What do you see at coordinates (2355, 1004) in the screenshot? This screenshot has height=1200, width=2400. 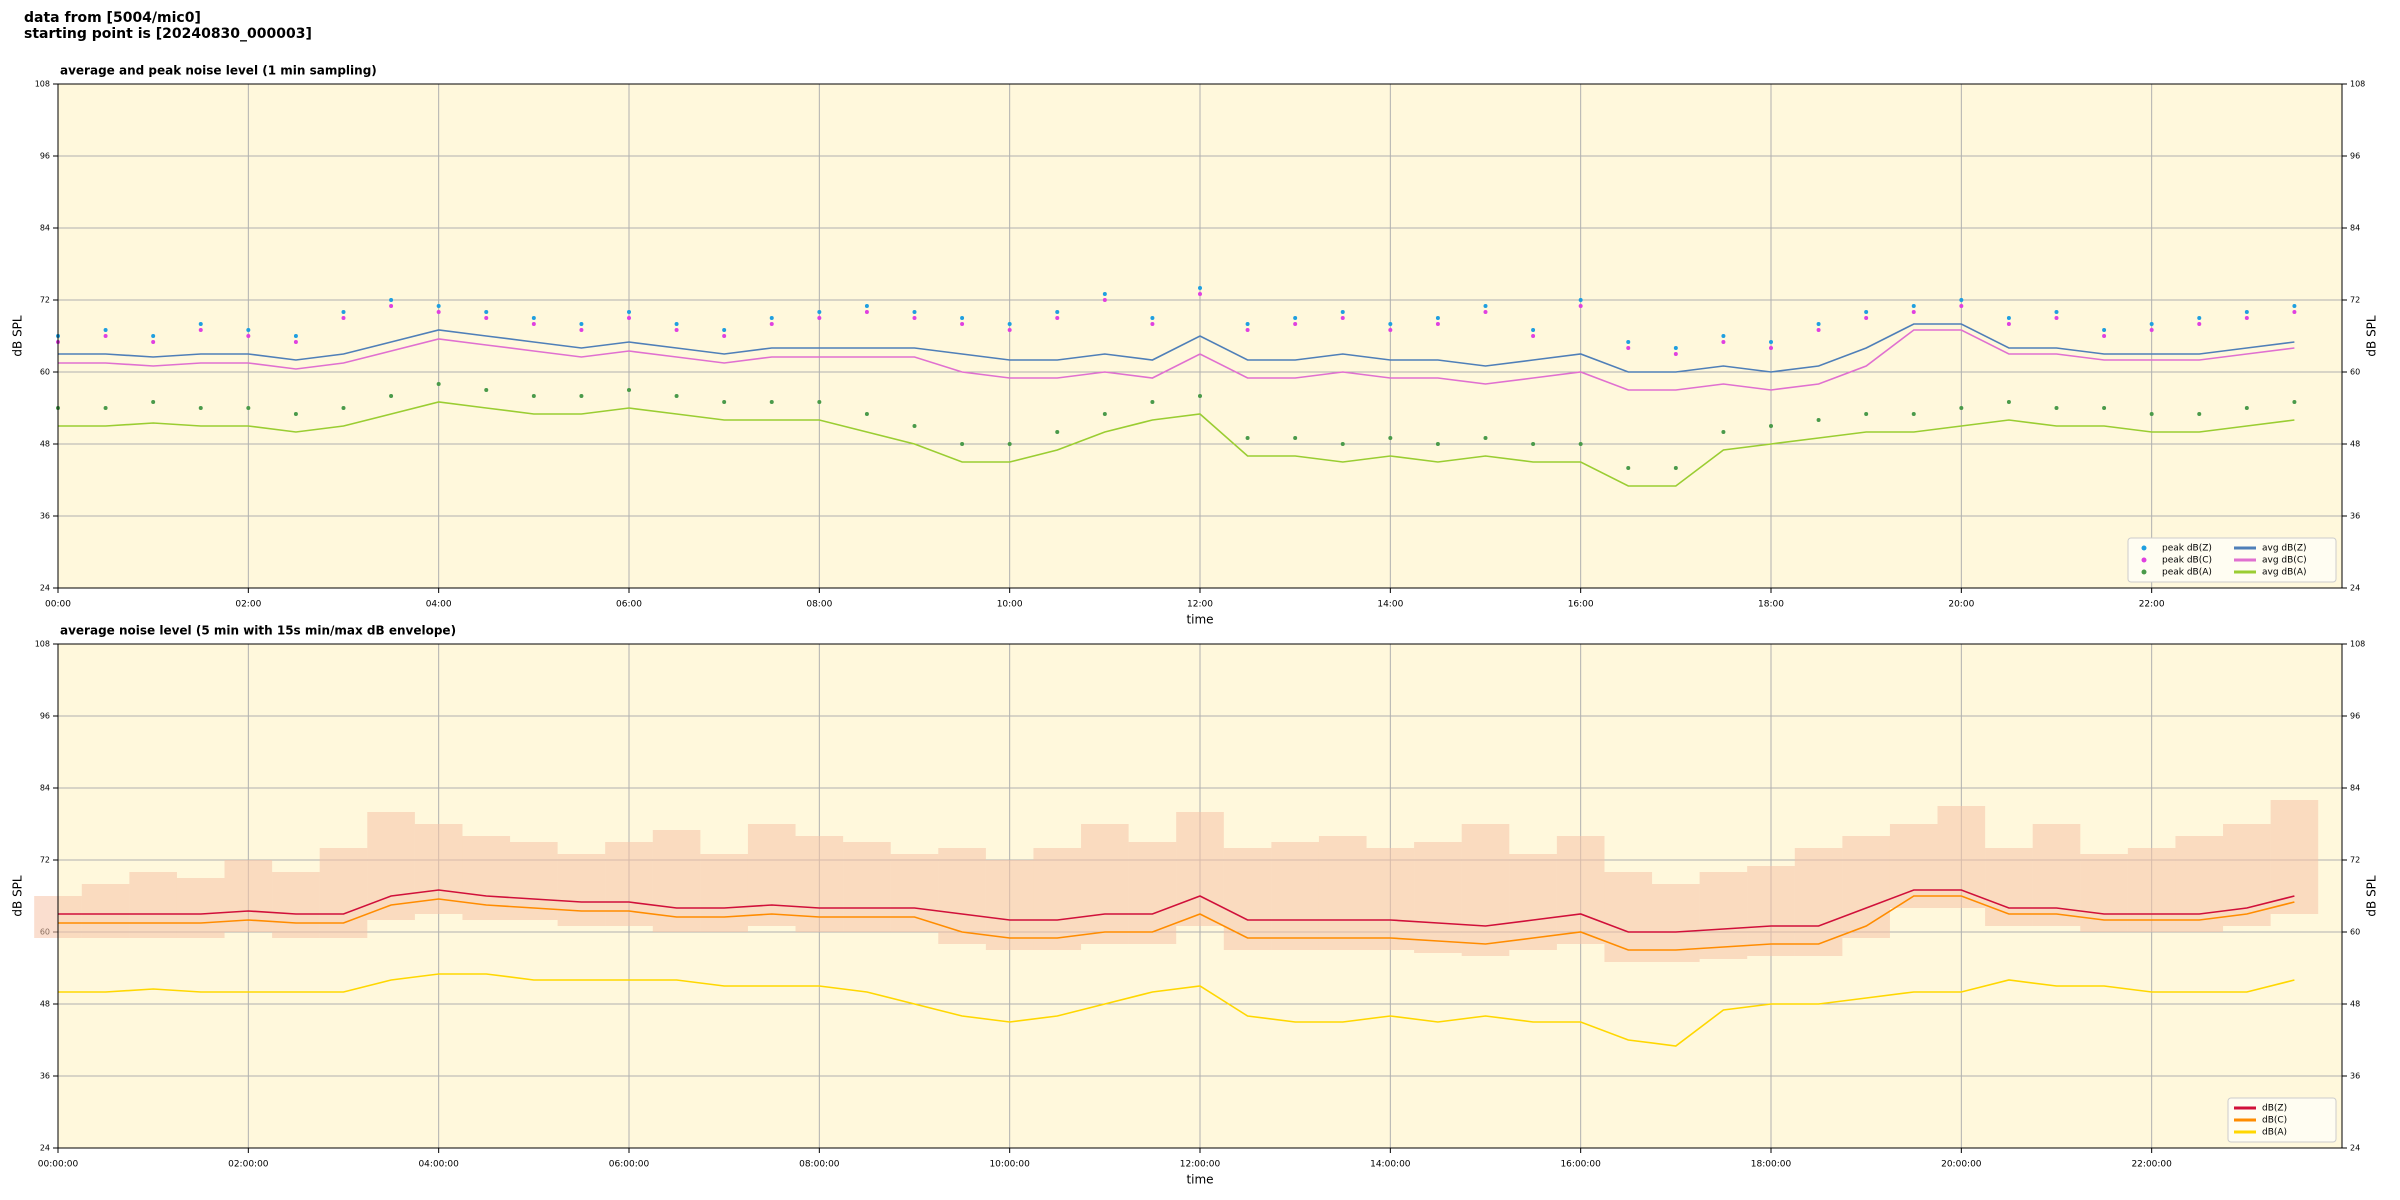 I see `y2-tick-label: 48` at bounding box center [2355, 1004].